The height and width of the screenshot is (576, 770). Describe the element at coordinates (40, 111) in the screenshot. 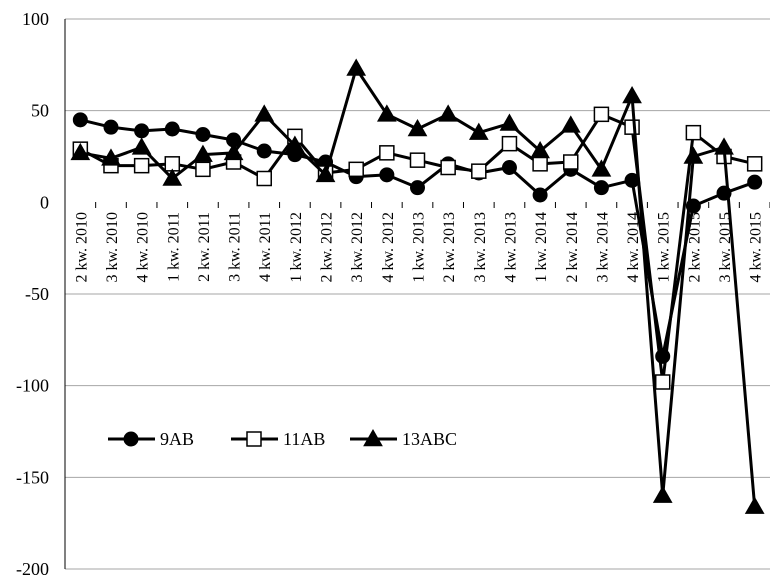

I see `y-tick-label: 50` at that location.